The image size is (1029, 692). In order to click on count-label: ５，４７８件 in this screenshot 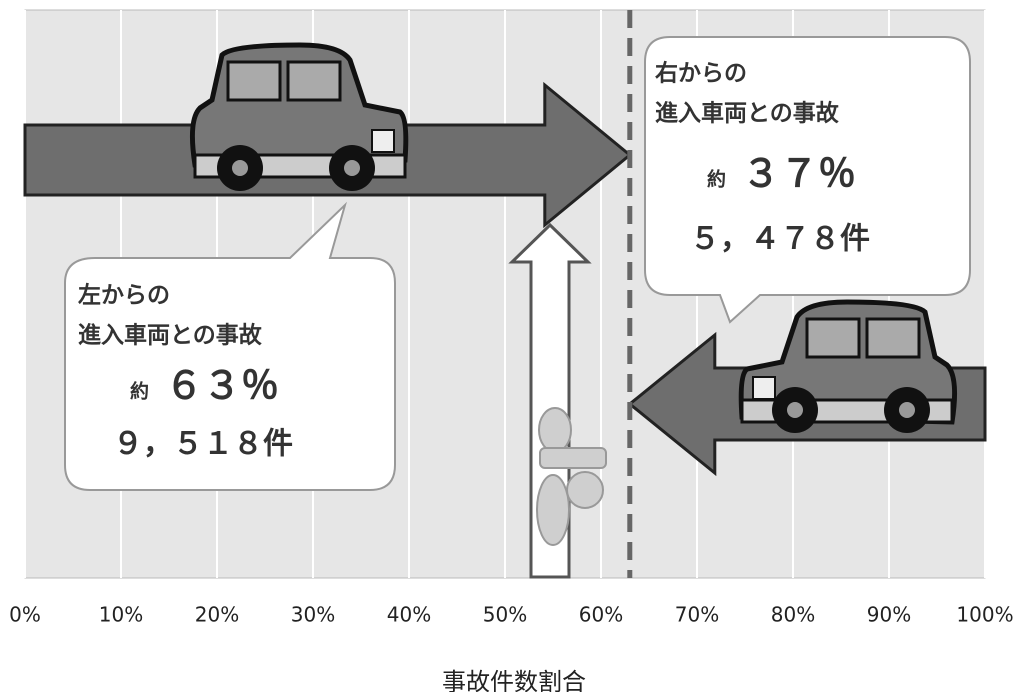, I will do `click(780, 239)`.